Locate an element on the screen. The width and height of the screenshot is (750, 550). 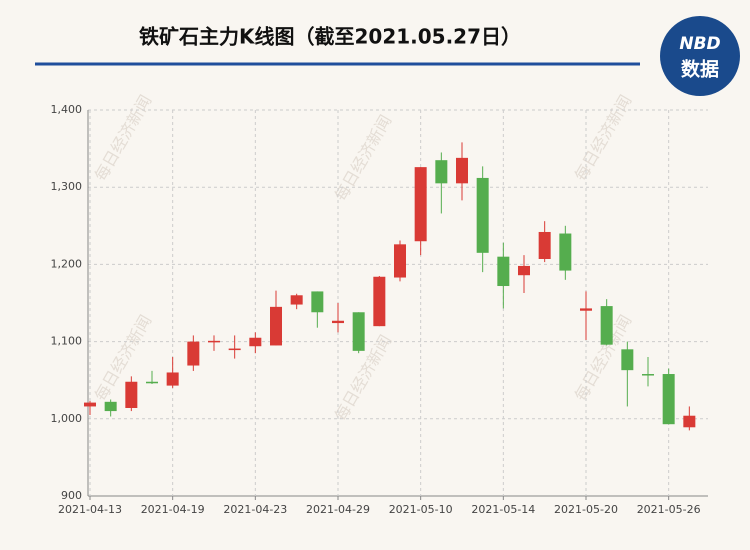
logo is located at coordinates (700, 56).